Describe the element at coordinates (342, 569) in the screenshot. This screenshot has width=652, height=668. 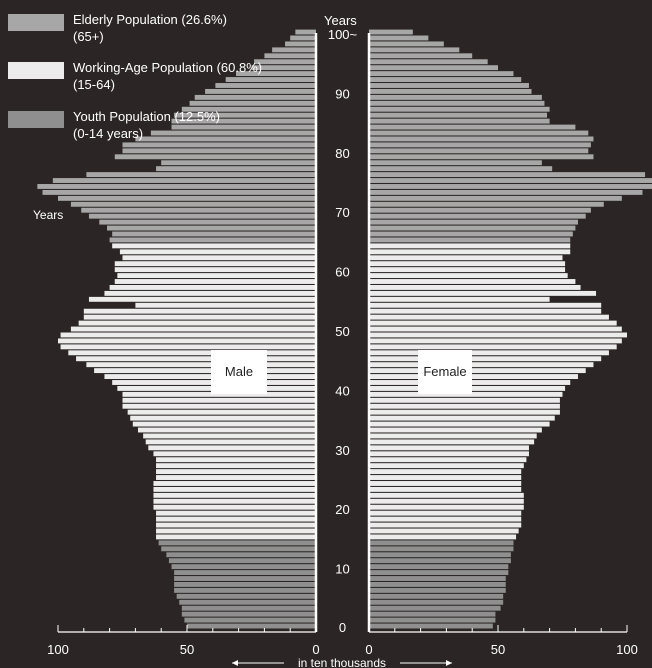
I see `y-tick-label-10: 10` at that location.